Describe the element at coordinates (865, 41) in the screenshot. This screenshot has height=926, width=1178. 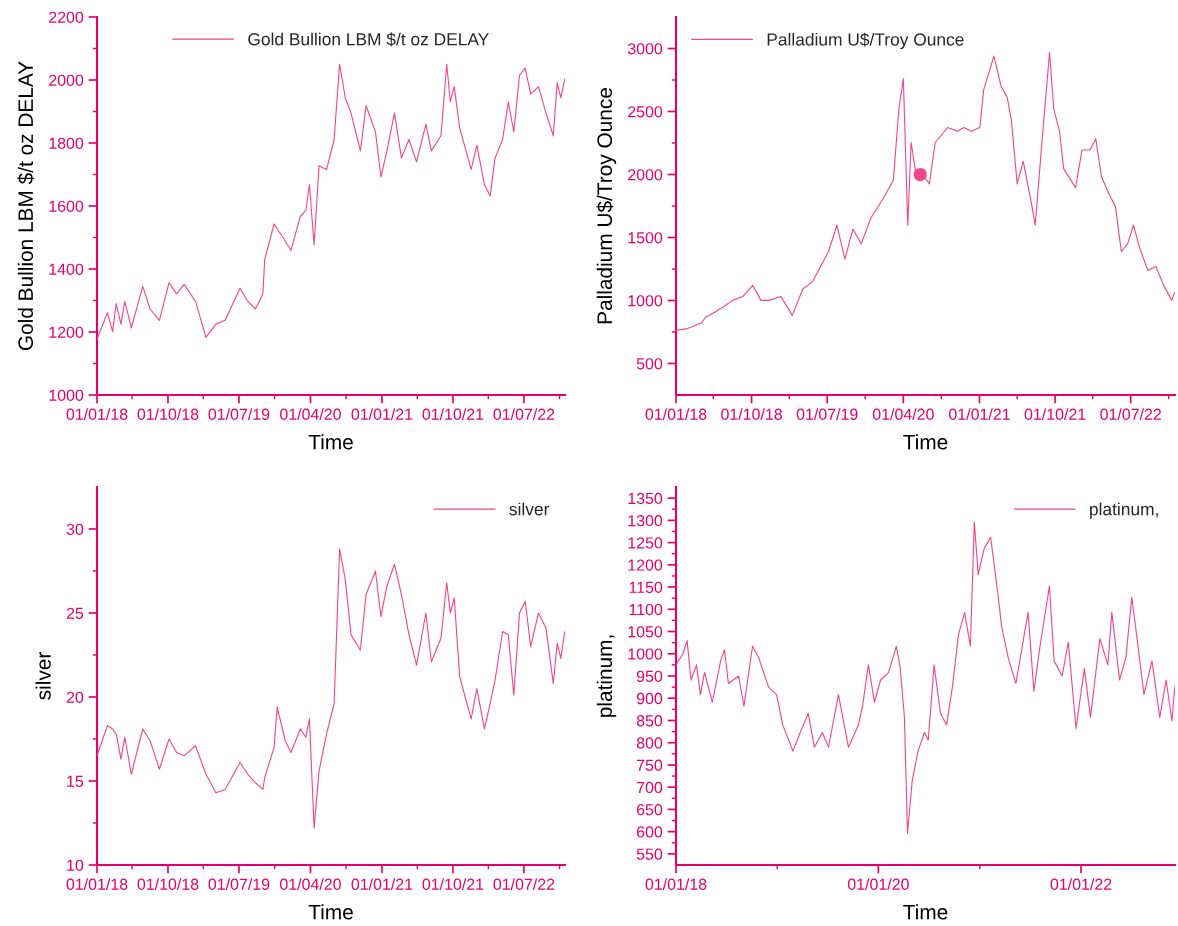
I see `legend-label: Palladium U$/Troy Ounce` at that location.